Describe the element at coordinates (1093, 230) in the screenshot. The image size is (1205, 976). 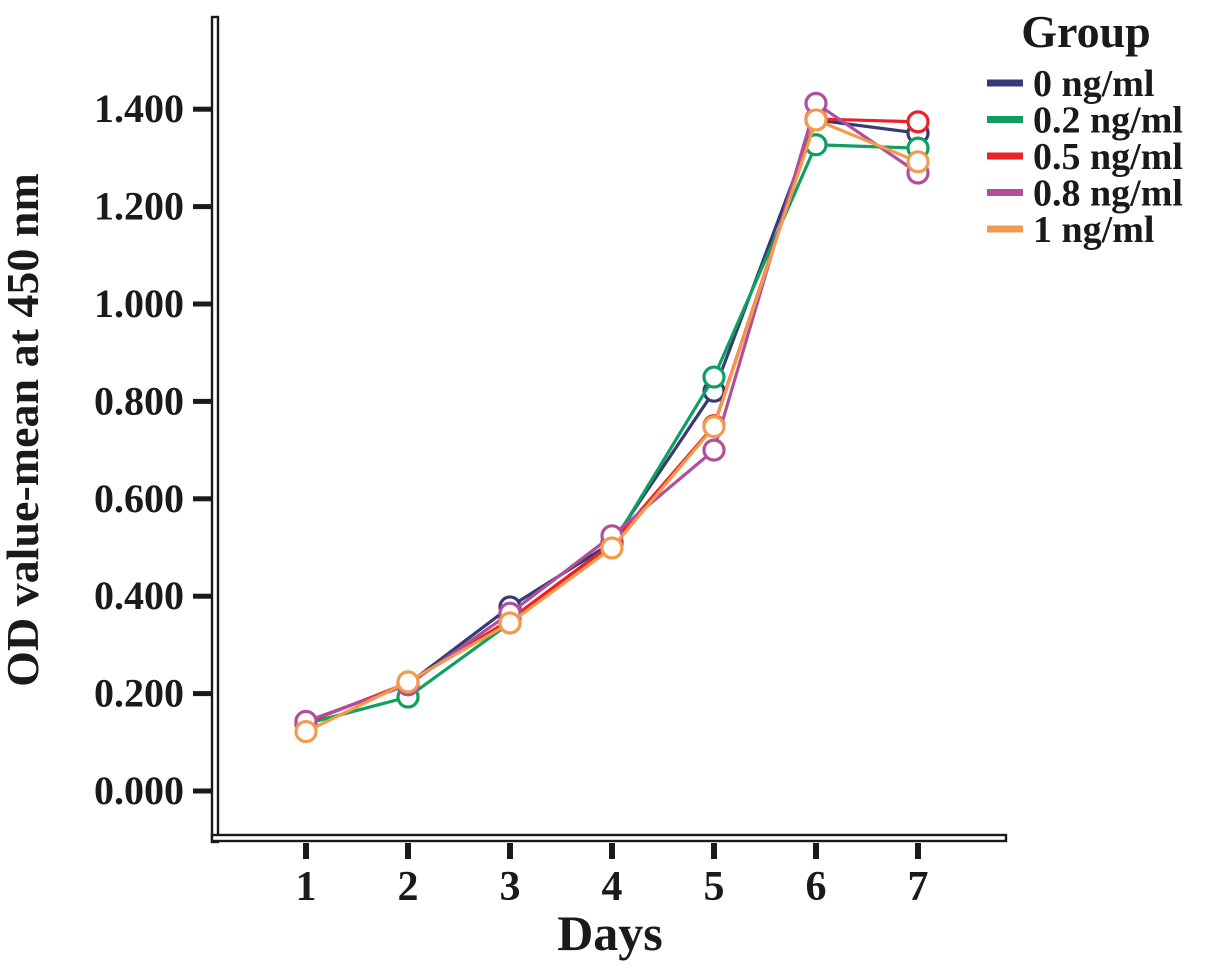
I see `legend-label: 1 ng/ml` at that location.